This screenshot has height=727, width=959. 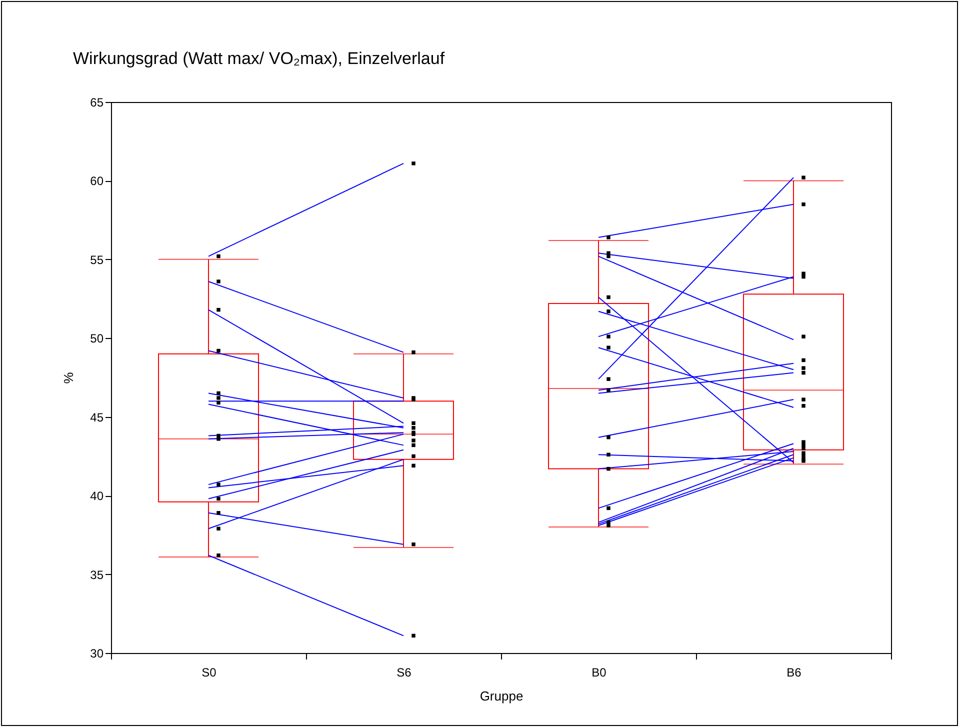 What do you see at coordinates (97, 575) in the screenshot?
I see `y-tick-label: 35` at bounding box center [97, 575].